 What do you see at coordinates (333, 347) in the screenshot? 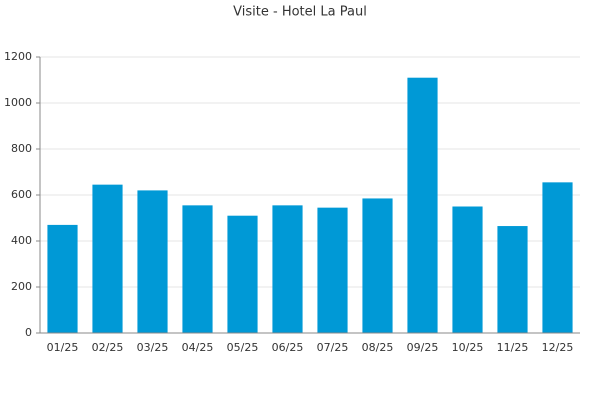
I see `x-tick-label: 07/25` at bounding box center [333, 347].